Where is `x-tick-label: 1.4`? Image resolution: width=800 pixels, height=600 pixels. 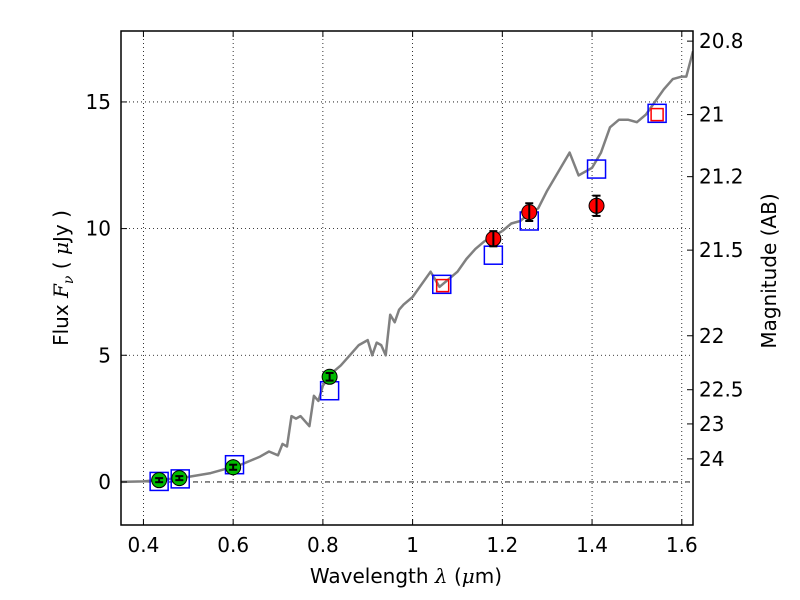 x-tick-label: 1.4 is located at coordinates (592, 545).